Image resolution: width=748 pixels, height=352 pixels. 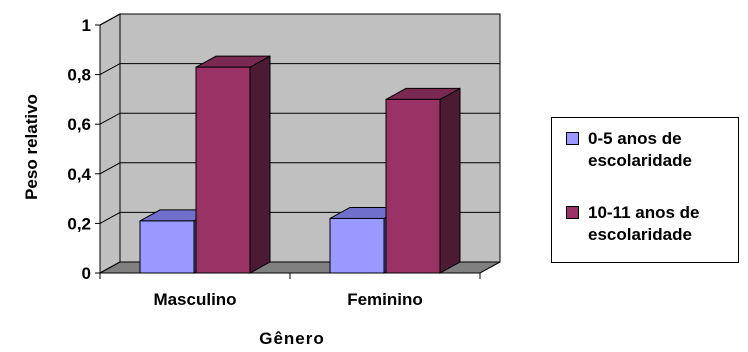 What do you see at coordinates (86, 273) in the screenshot?
I see `y-tick-label-0: 0` at bounding box center [86, 273].